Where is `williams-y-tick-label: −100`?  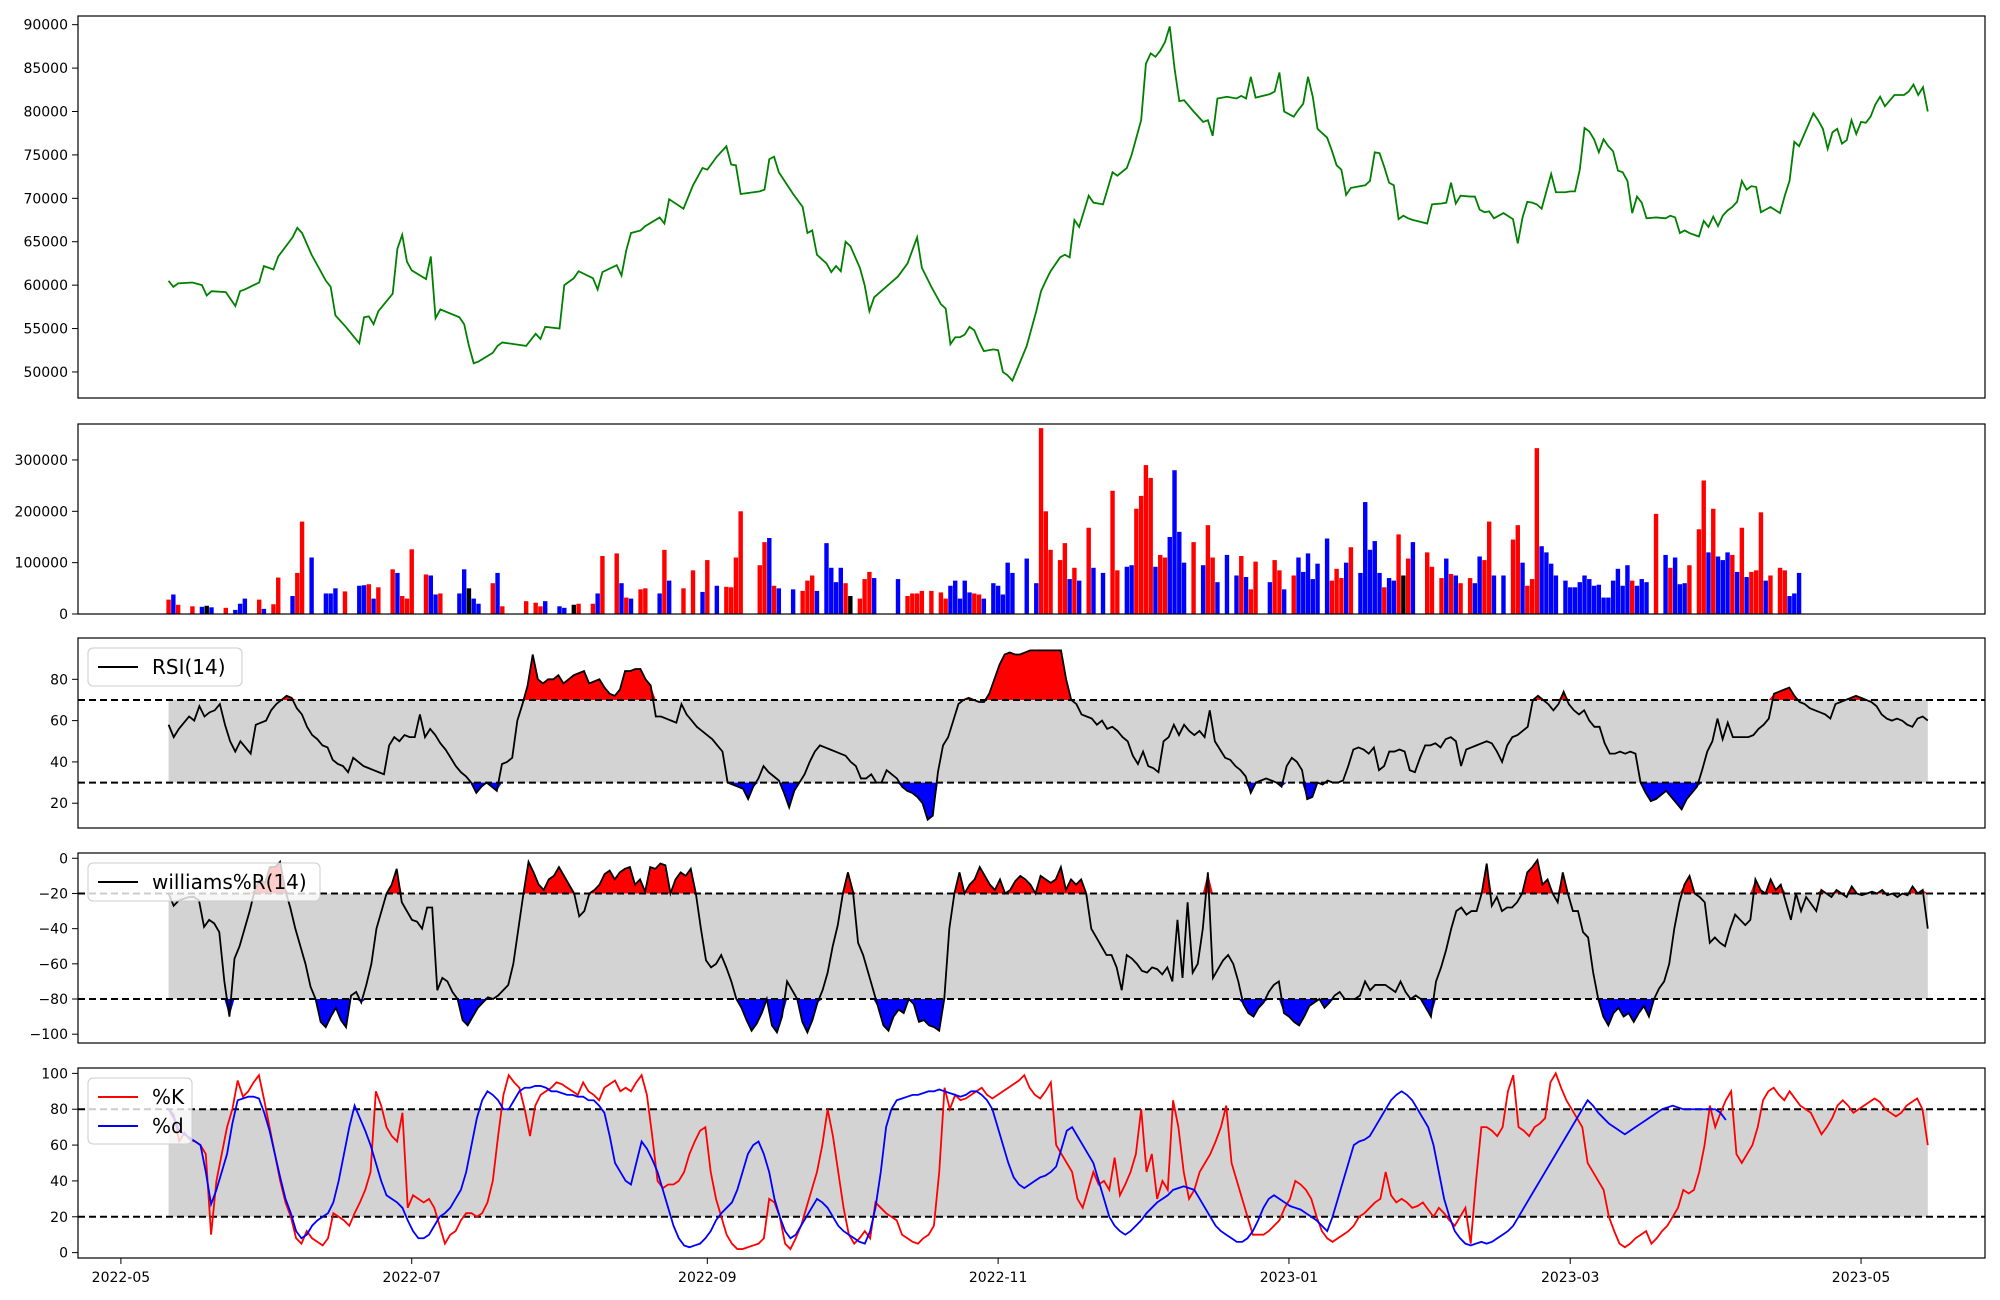 williams-y-tick-label: −100 is located at coordinates (49, 1035).